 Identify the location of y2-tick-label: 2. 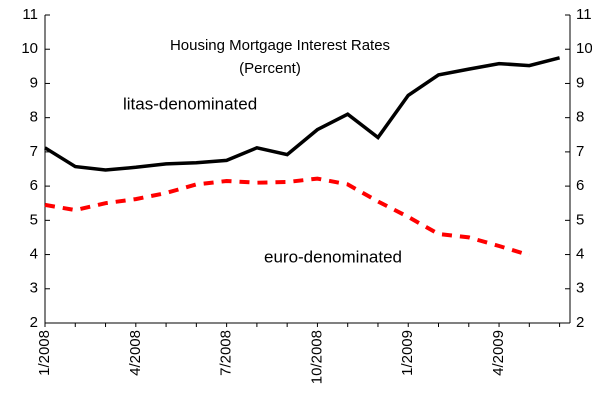
(580, 322).